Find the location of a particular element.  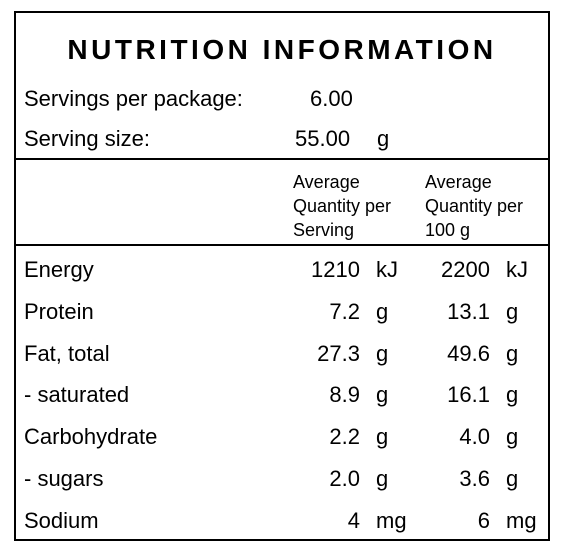

per-serving-value: 27.3 is located at coordinates (338, 353).